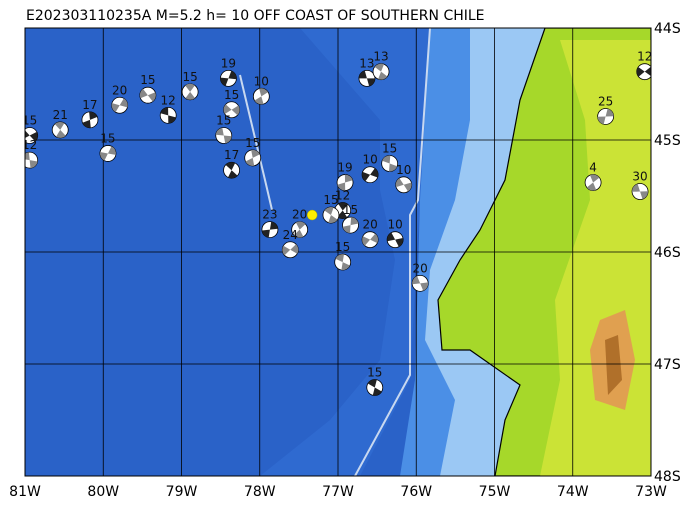  I want to click on x-tick-label: 75W, so click(495, 492).